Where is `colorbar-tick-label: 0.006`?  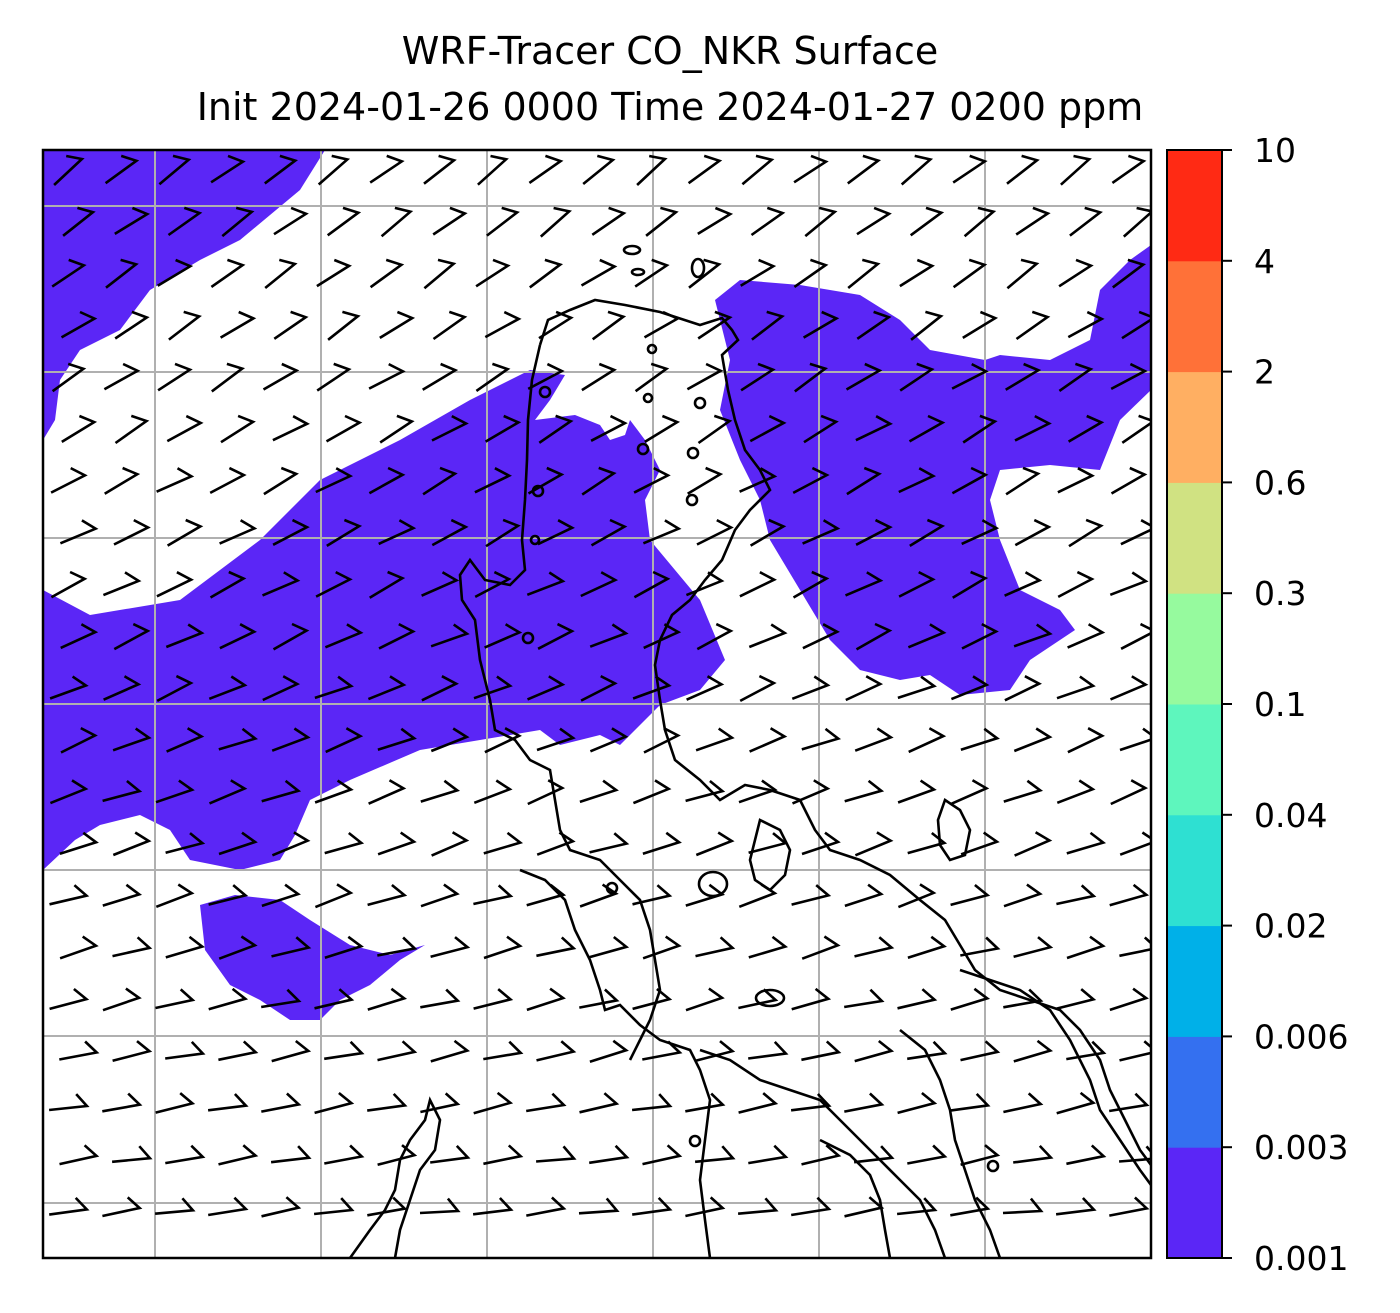
colorbar-tick-label: 0.006 is located at coordinates (1301, 1036).